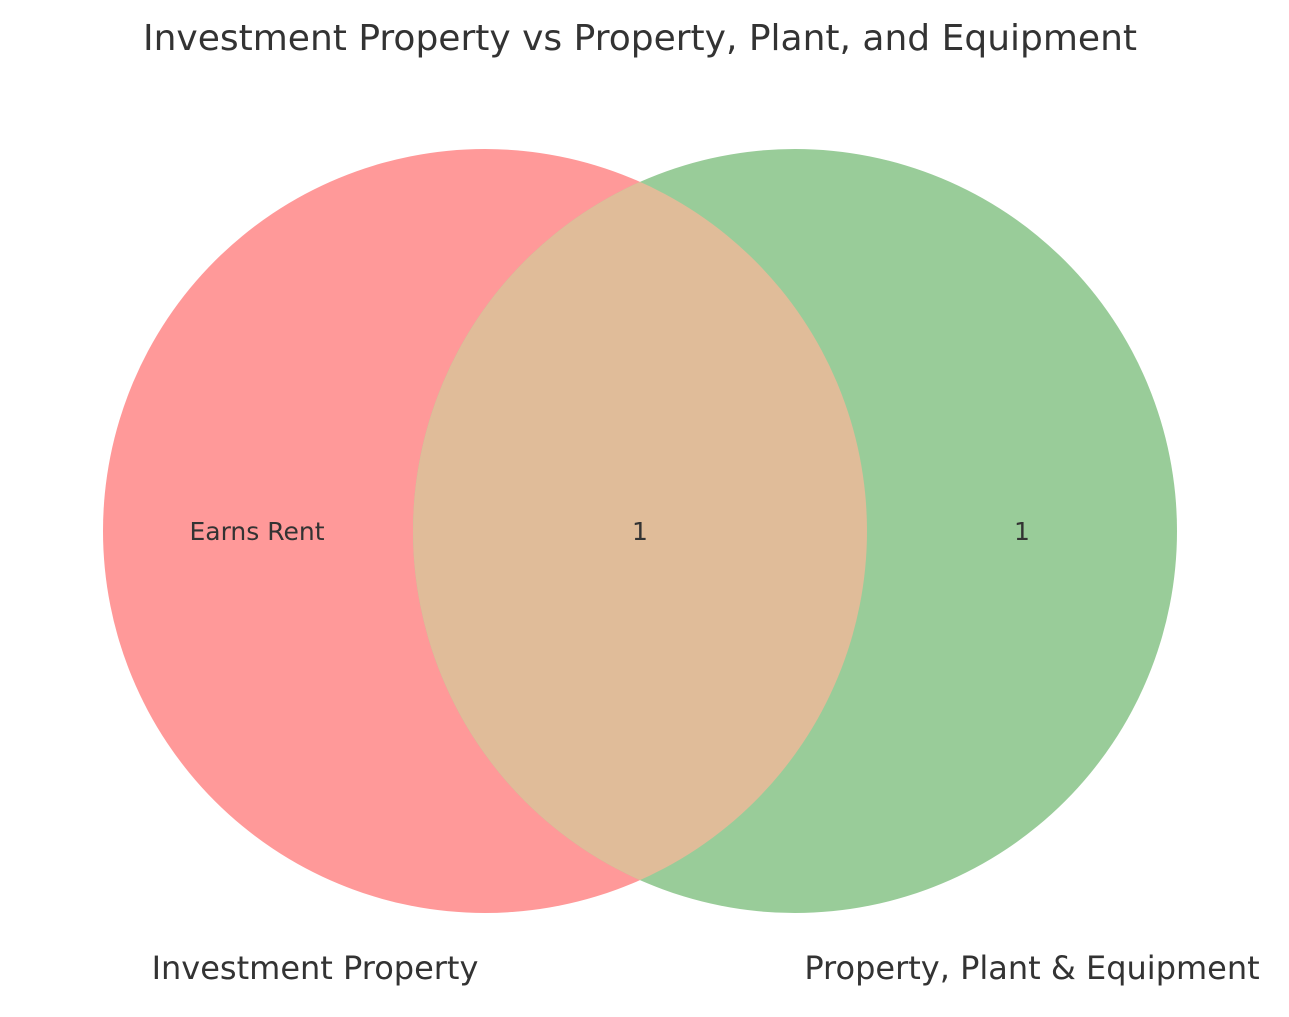 The width and height of the screenshot is (1289, 1017). Describe the element at coordinates (1022, 531) in the screenshot. I see `region-label-ppe-only: 1` at that location.